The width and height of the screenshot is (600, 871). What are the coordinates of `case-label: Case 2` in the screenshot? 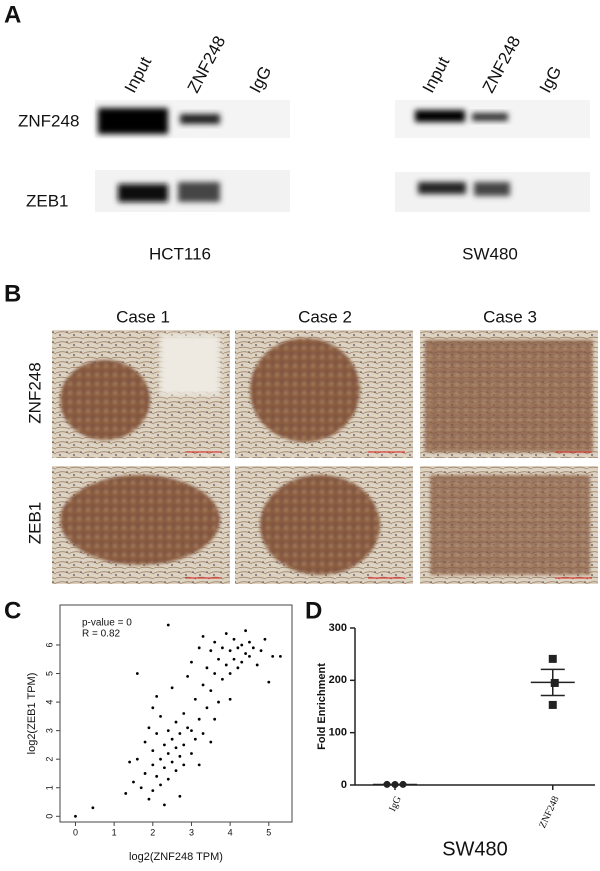 It's located at (325, 316).